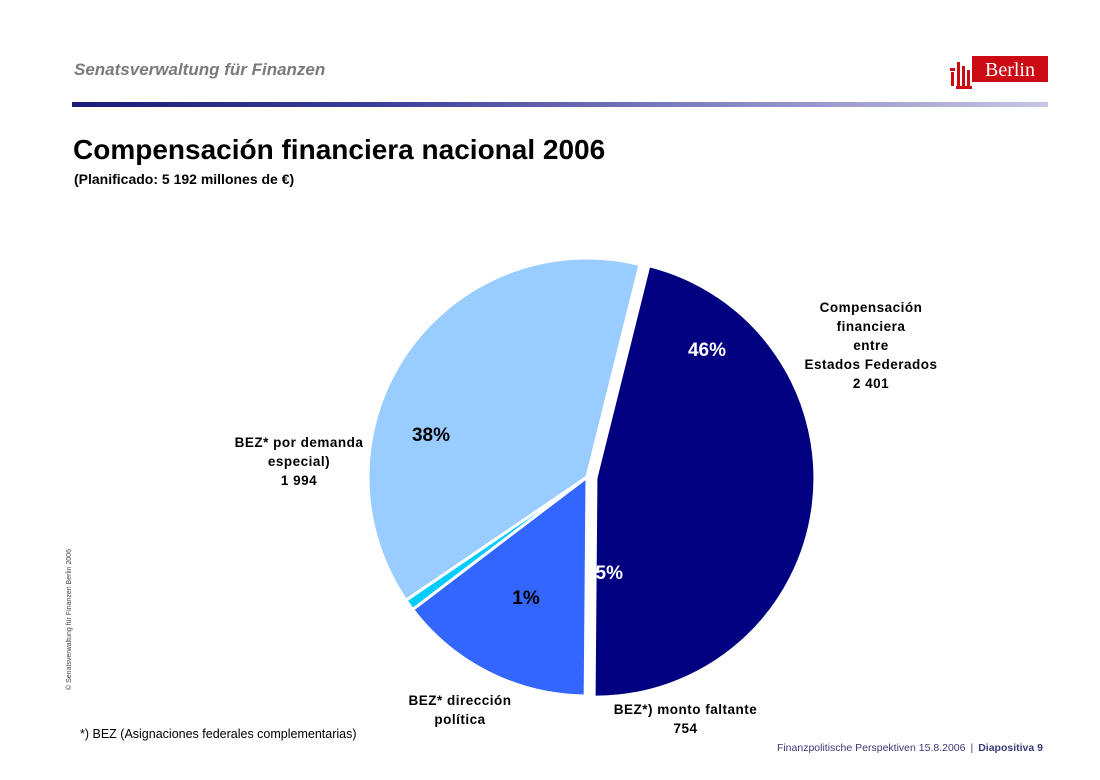  What do you see at coordinates (560, 104) in the screenshot?
I see `header-divider` at bounding box center [560, 104].